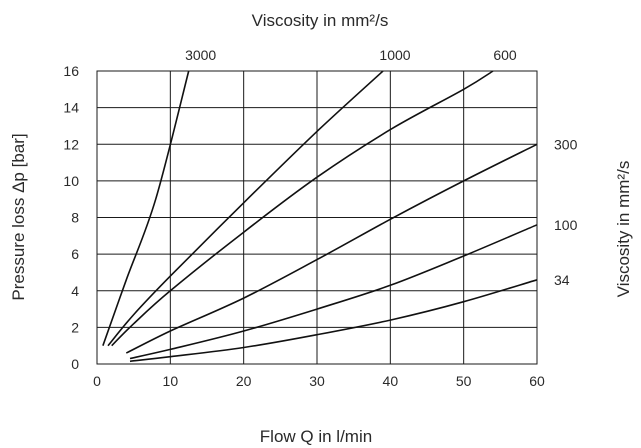 The width and height of the screenshot is (641, 448). I want to click on right-axis-title: Viscosity in mm²/s, so click(623, 229).